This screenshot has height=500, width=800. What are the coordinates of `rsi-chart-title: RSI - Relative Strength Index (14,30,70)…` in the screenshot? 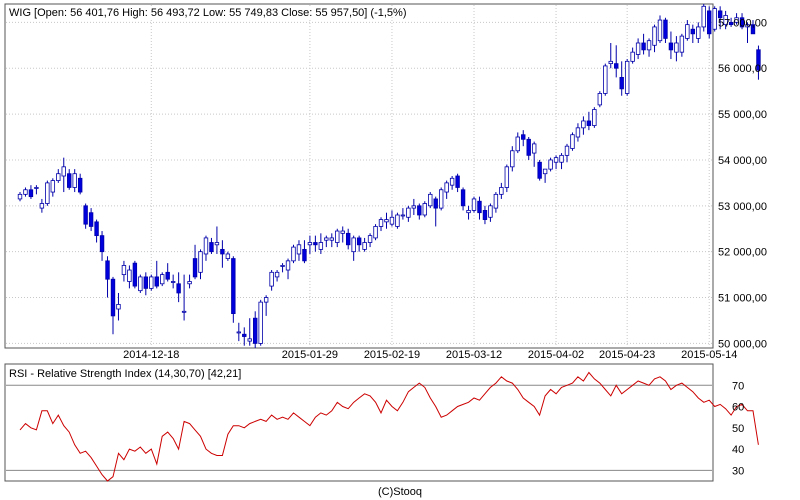 It's located at (125, 374).